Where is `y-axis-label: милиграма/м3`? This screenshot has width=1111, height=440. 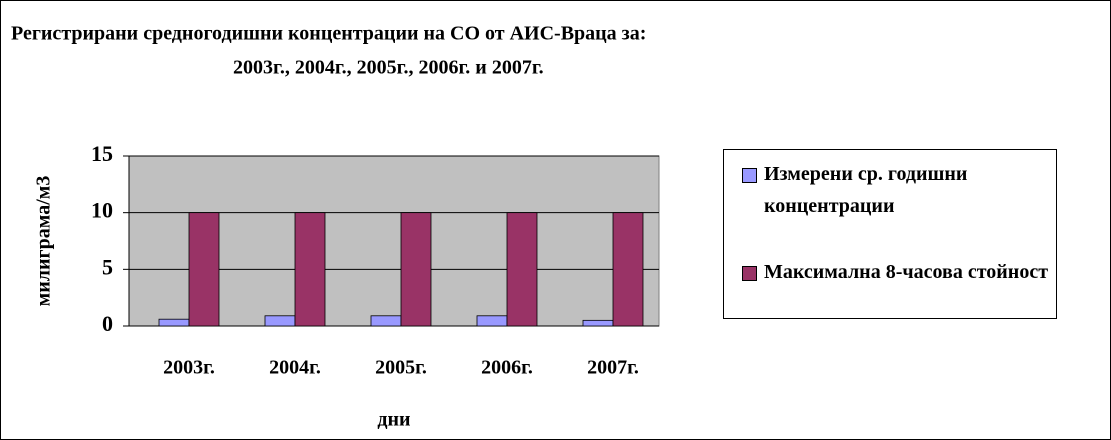
y-axis-label: милиграма/м3 is located at coordinates (44, 241).